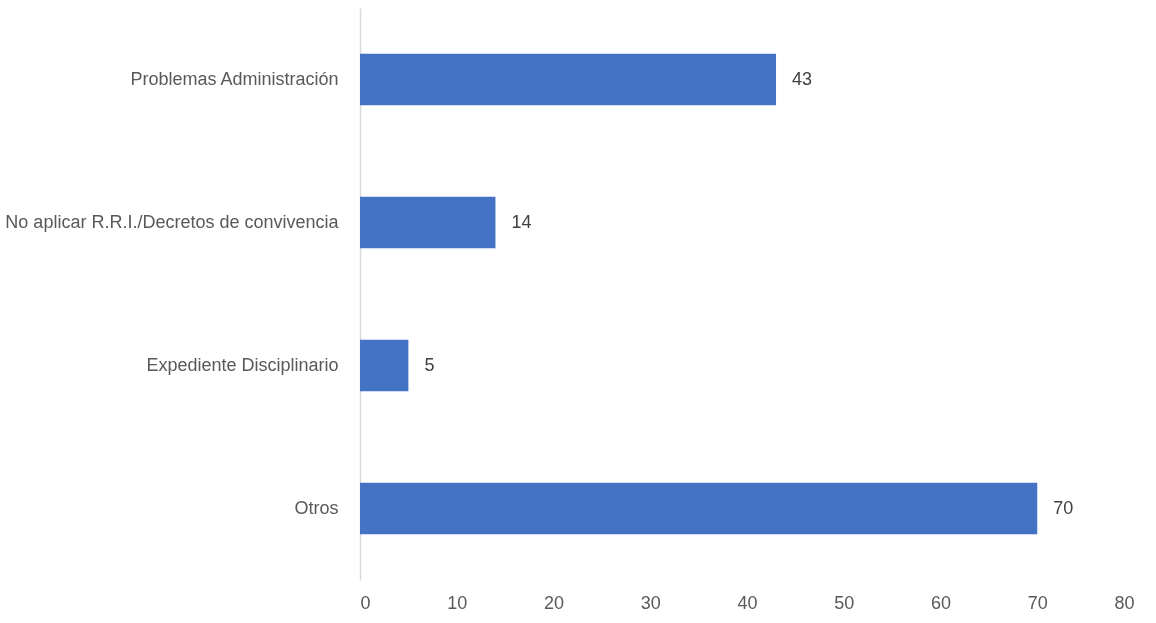 The width and height of the screenshot is (1156, 623). Describe the element at coordinates (1037, 602) in the screenshot. I see `x-tick-label: 70` at that location.